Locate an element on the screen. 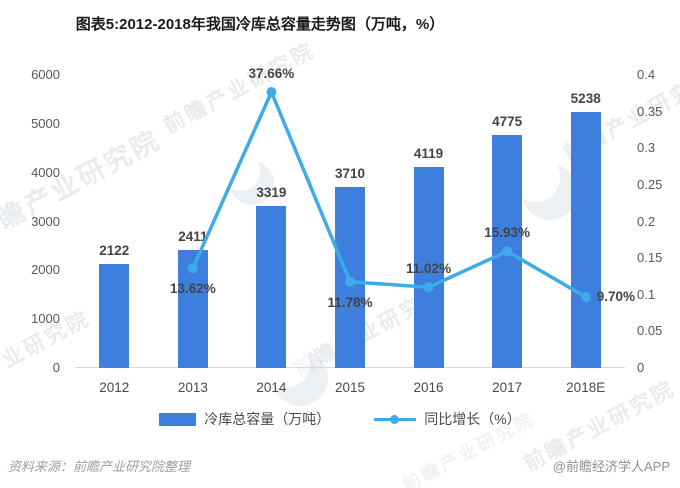 The image size is (680, 488). bar-value-label: 5238 is located at coordinates (585, 99).